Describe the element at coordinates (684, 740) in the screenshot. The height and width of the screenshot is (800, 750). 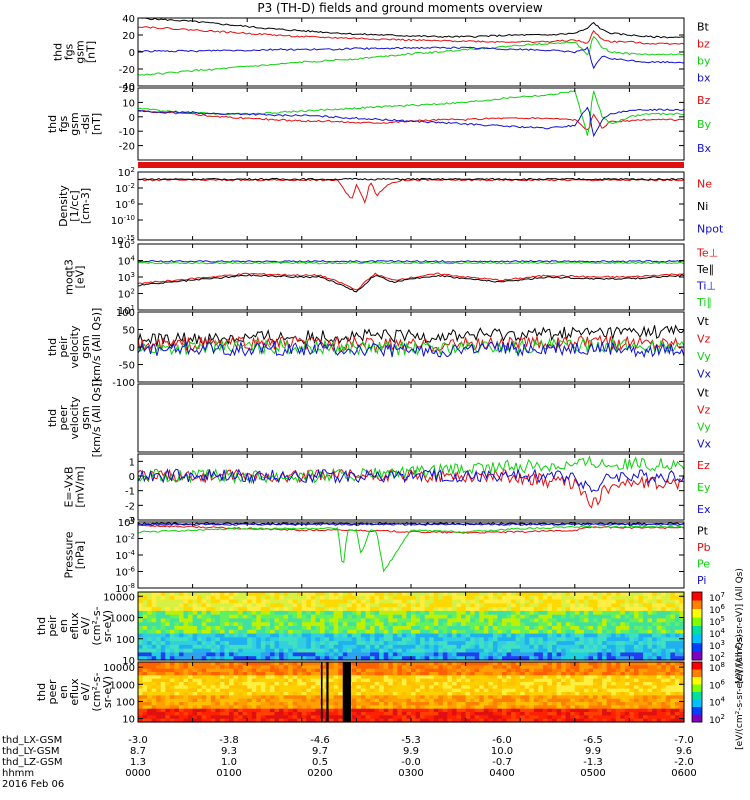
I see `xaxis-row-value: -7.0` at that location.